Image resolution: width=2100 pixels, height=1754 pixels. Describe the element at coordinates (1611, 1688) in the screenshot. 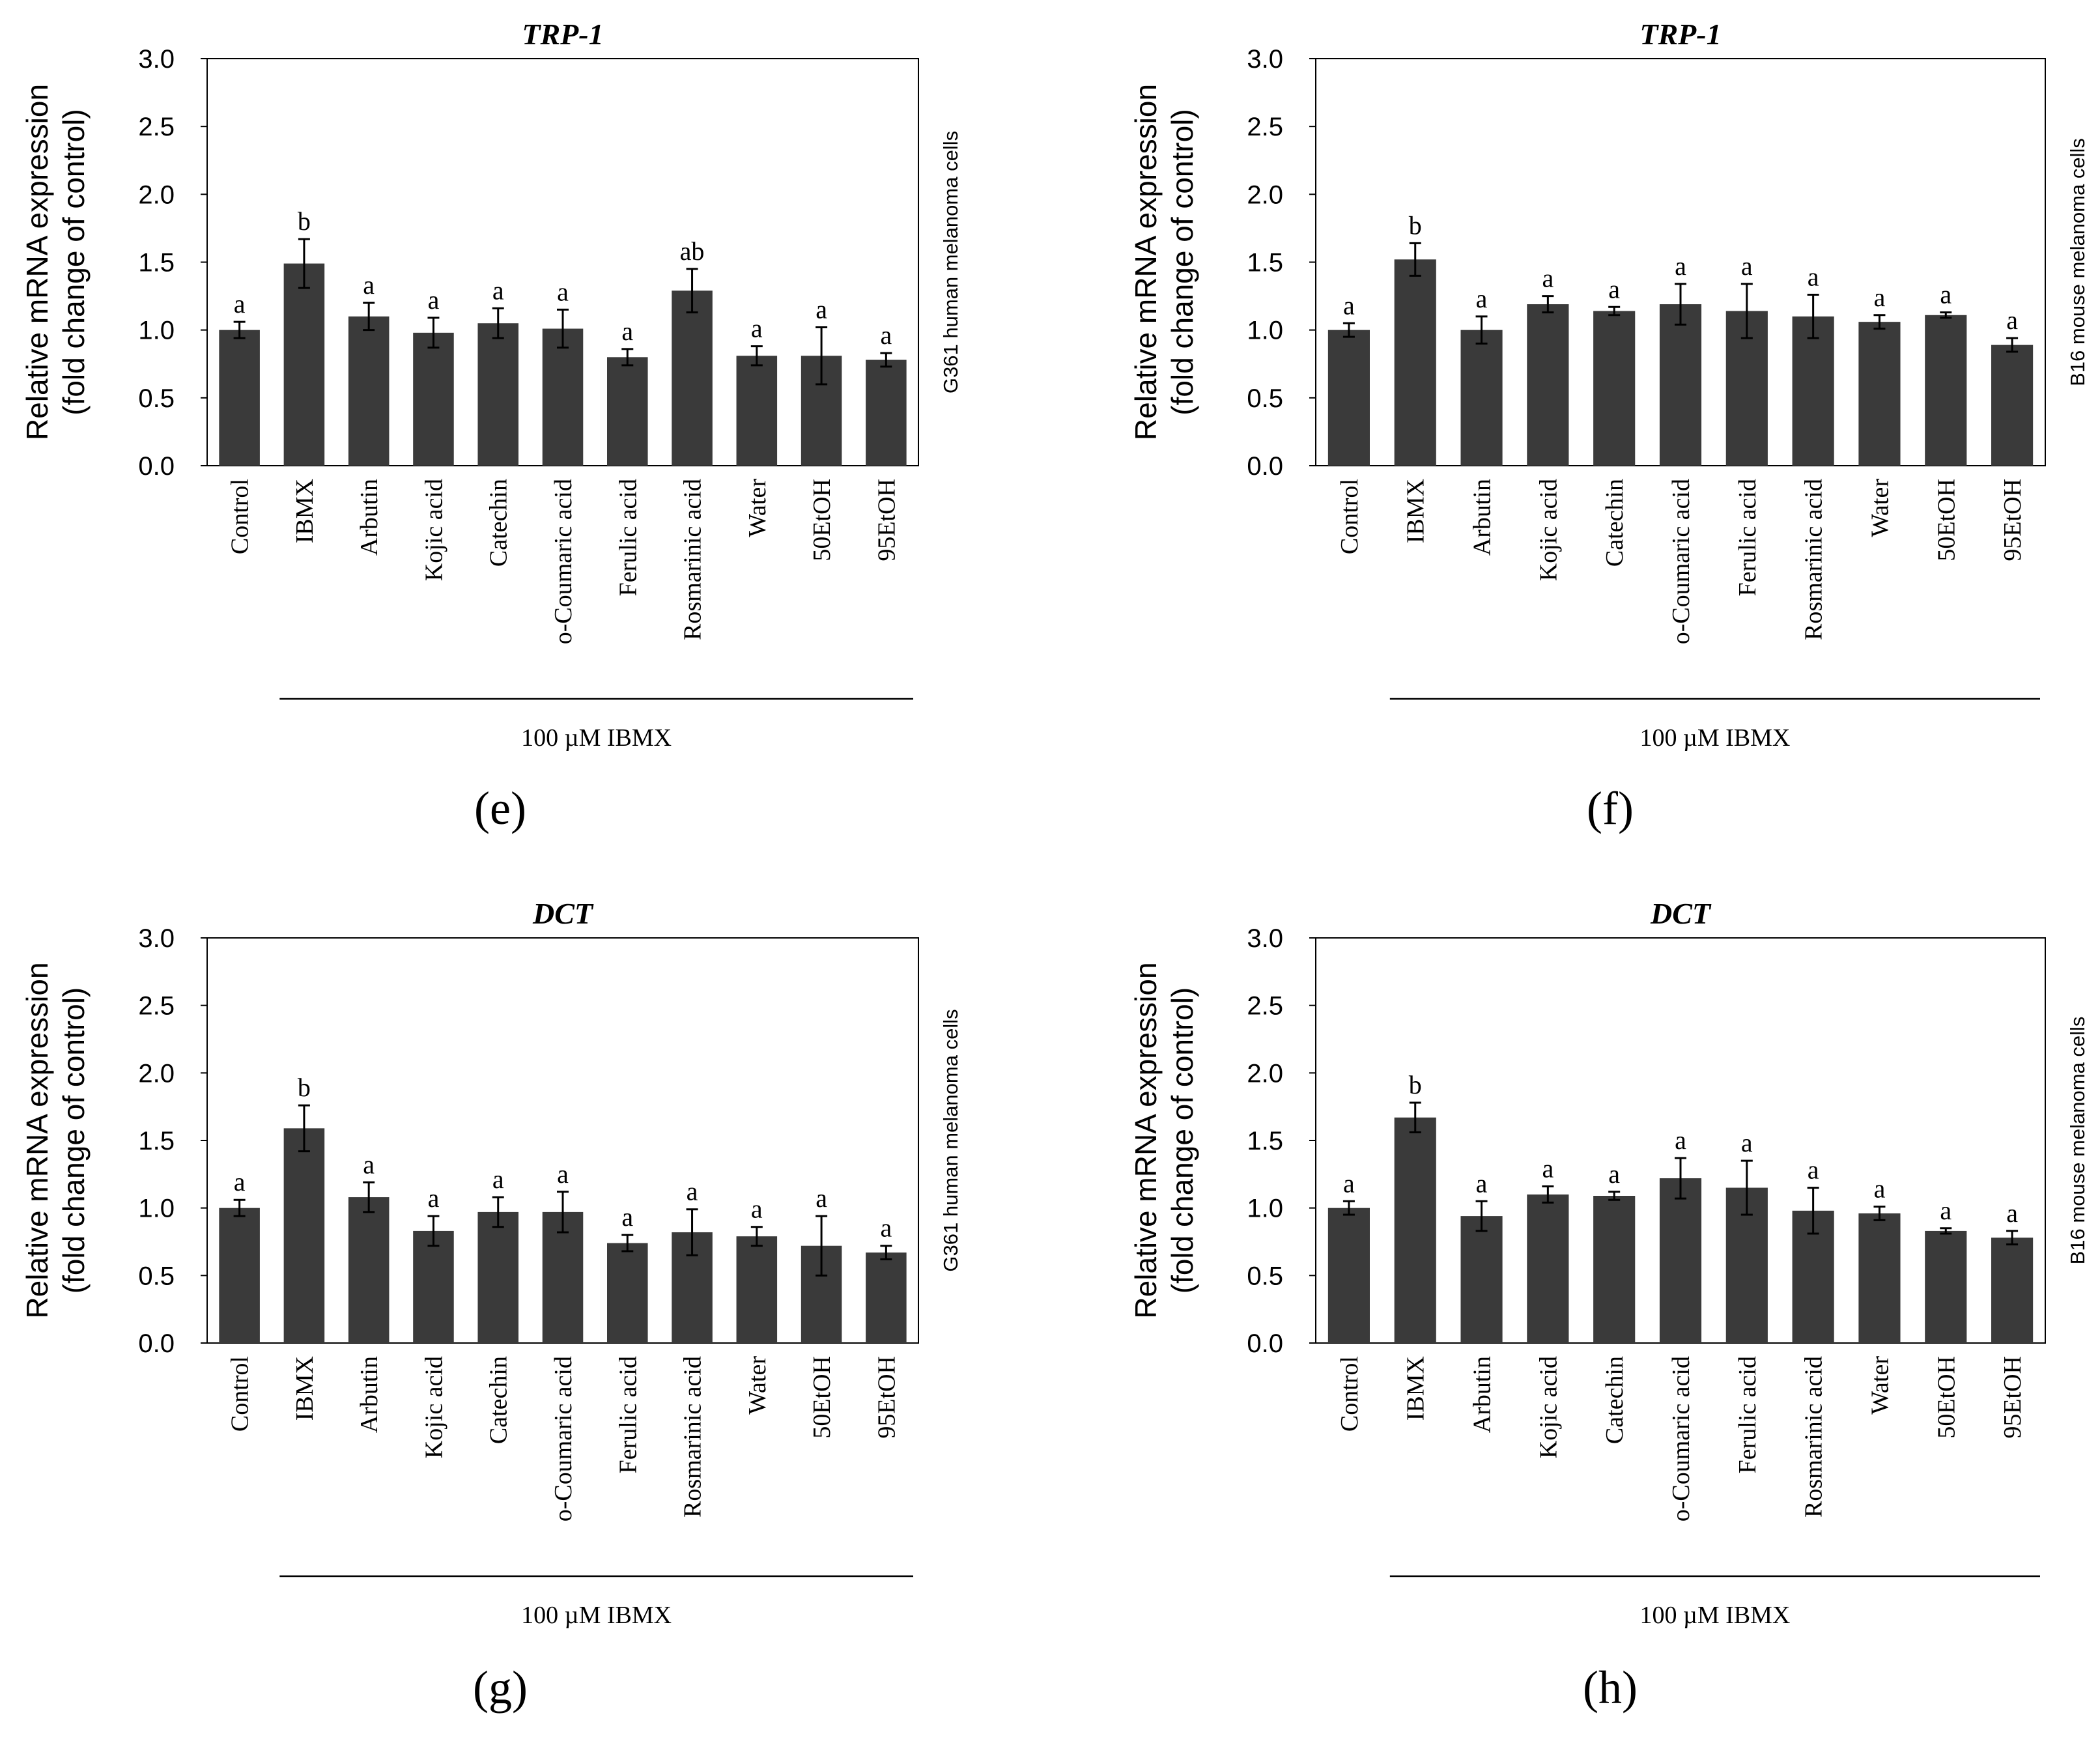

I see `panel-label: (h)` at that location.